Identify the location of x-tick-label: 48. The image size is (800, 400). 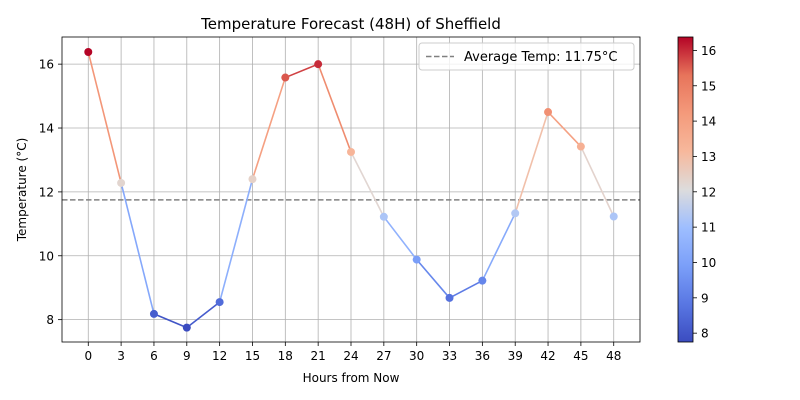
(613, 356).